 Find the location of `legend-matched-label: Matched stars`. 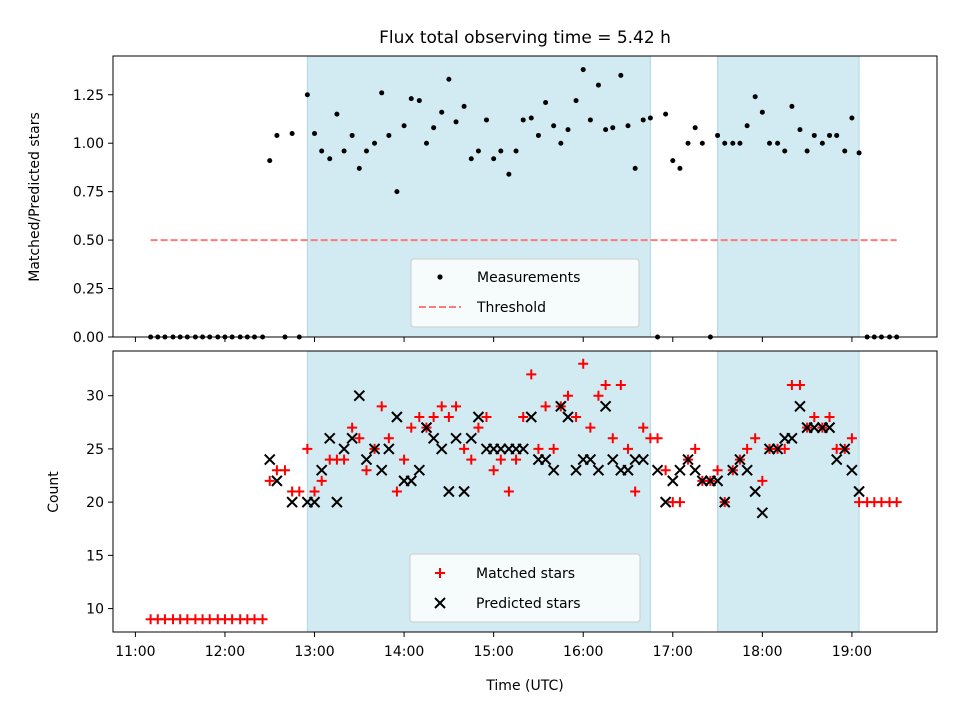

legend-matched-label: Matched stars is located at coordinates (525, 574).